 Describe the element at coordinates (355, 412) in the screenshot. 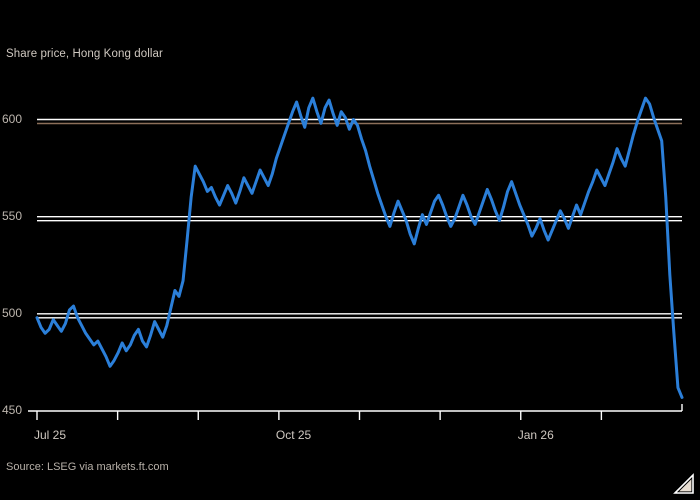

I see `x-axis-group` at that location.